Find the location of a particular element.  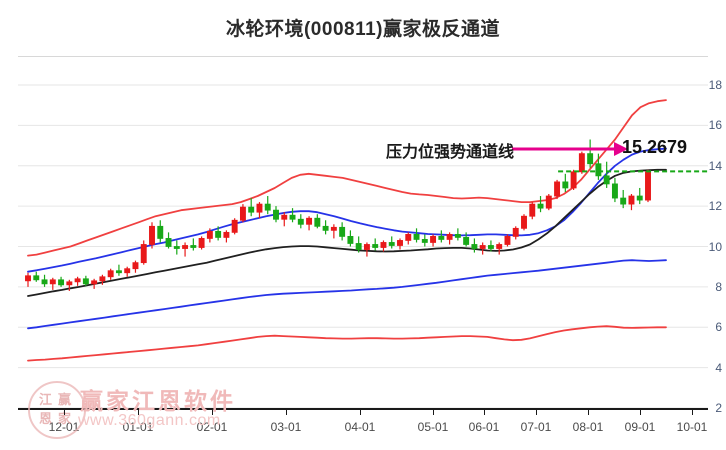

y-axis-tick-label: 4 is located at coordinates (718, 367).